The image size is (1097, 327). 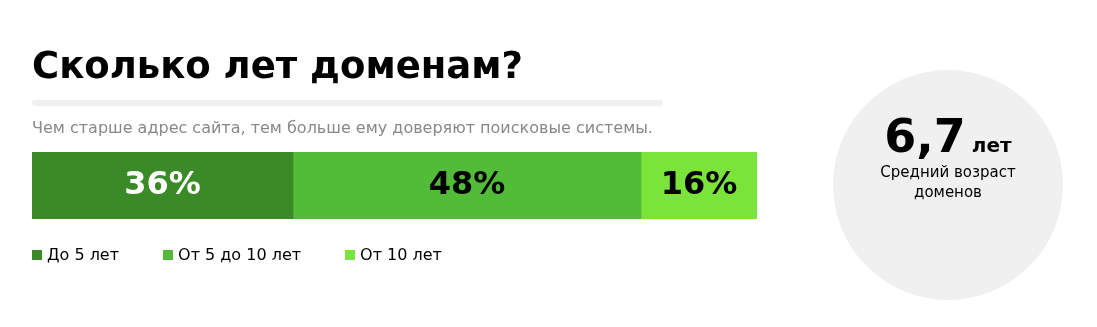 What do you see at coordinates (83, 254) in the screenshot?
I see `legend-label: До 5 лет` at bounding box center [83, 254].